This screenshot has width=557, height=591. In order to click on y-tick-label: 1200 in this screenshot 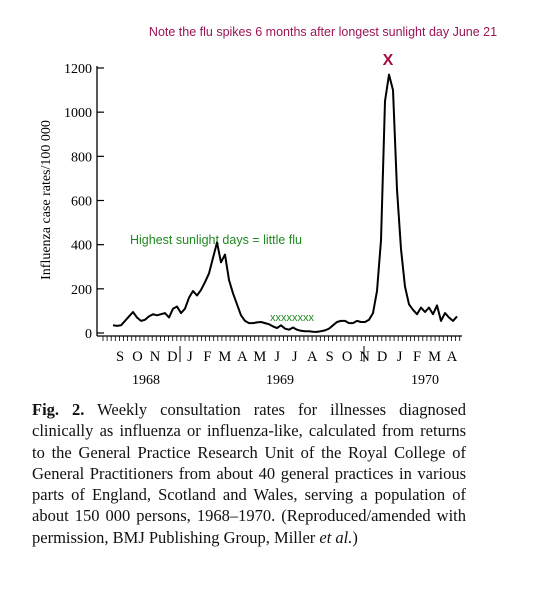, I will do `click(78, 69)`.